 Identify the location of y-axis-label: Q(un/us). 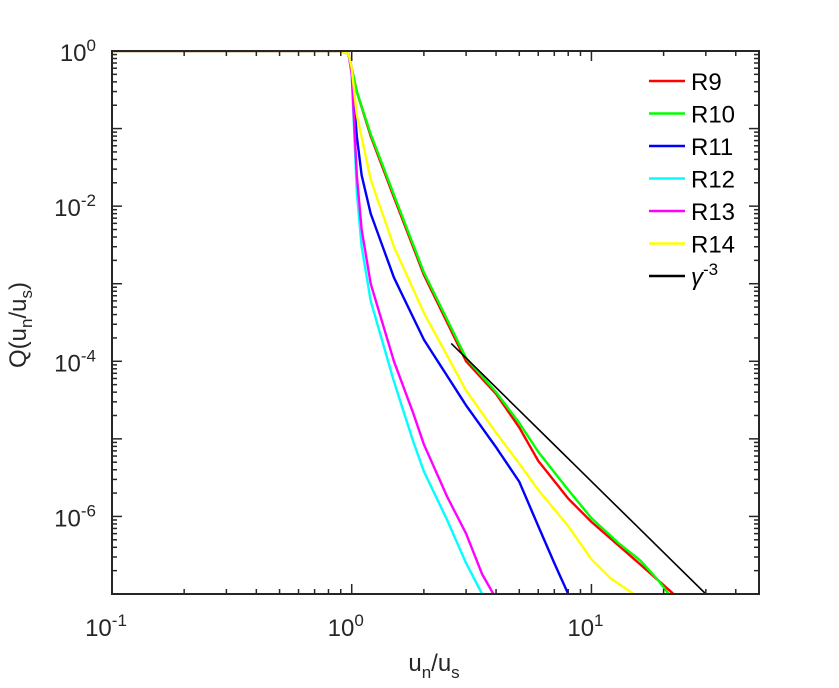
(20, 325).